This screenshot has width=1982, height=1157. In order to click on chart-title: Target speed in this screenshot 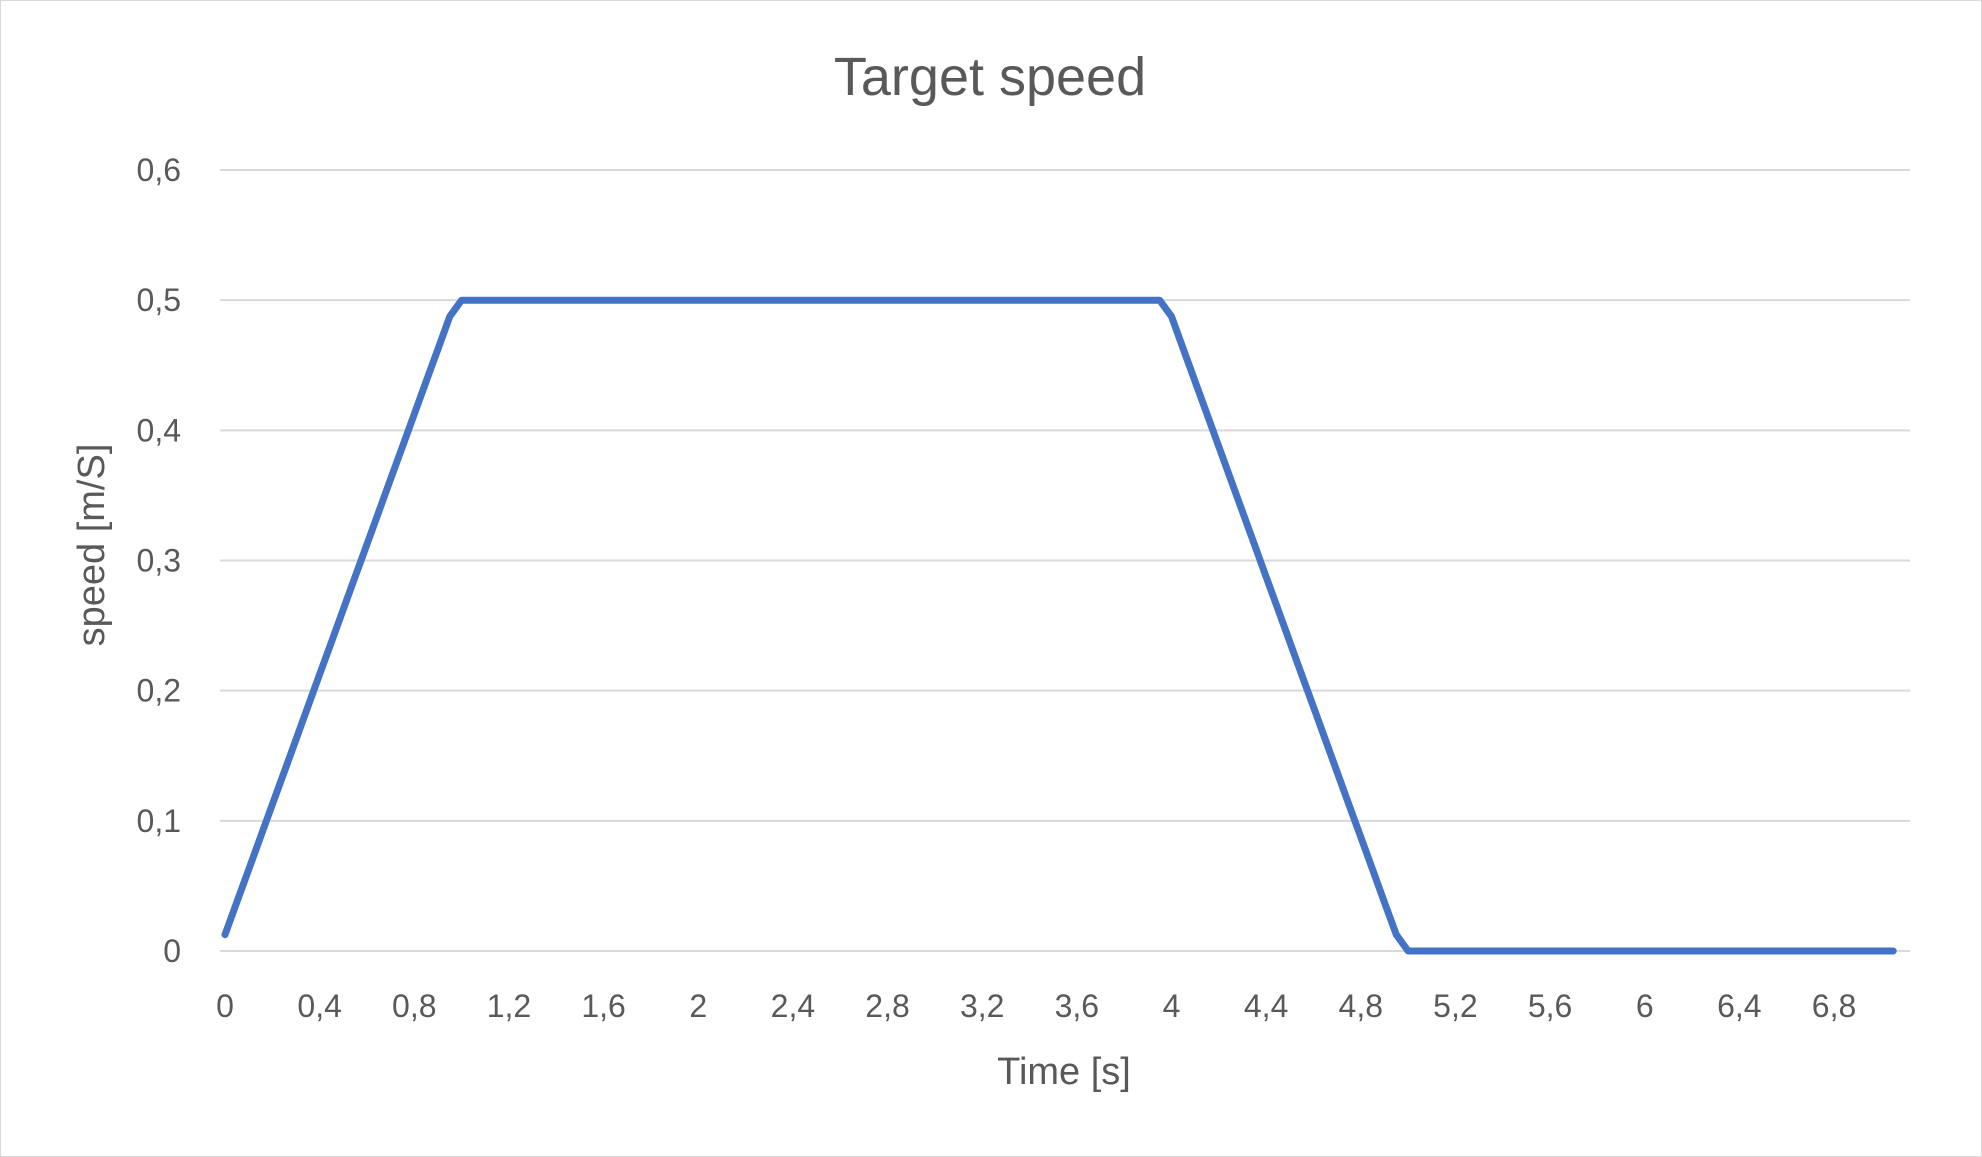, I will do `click(990, 77)`.